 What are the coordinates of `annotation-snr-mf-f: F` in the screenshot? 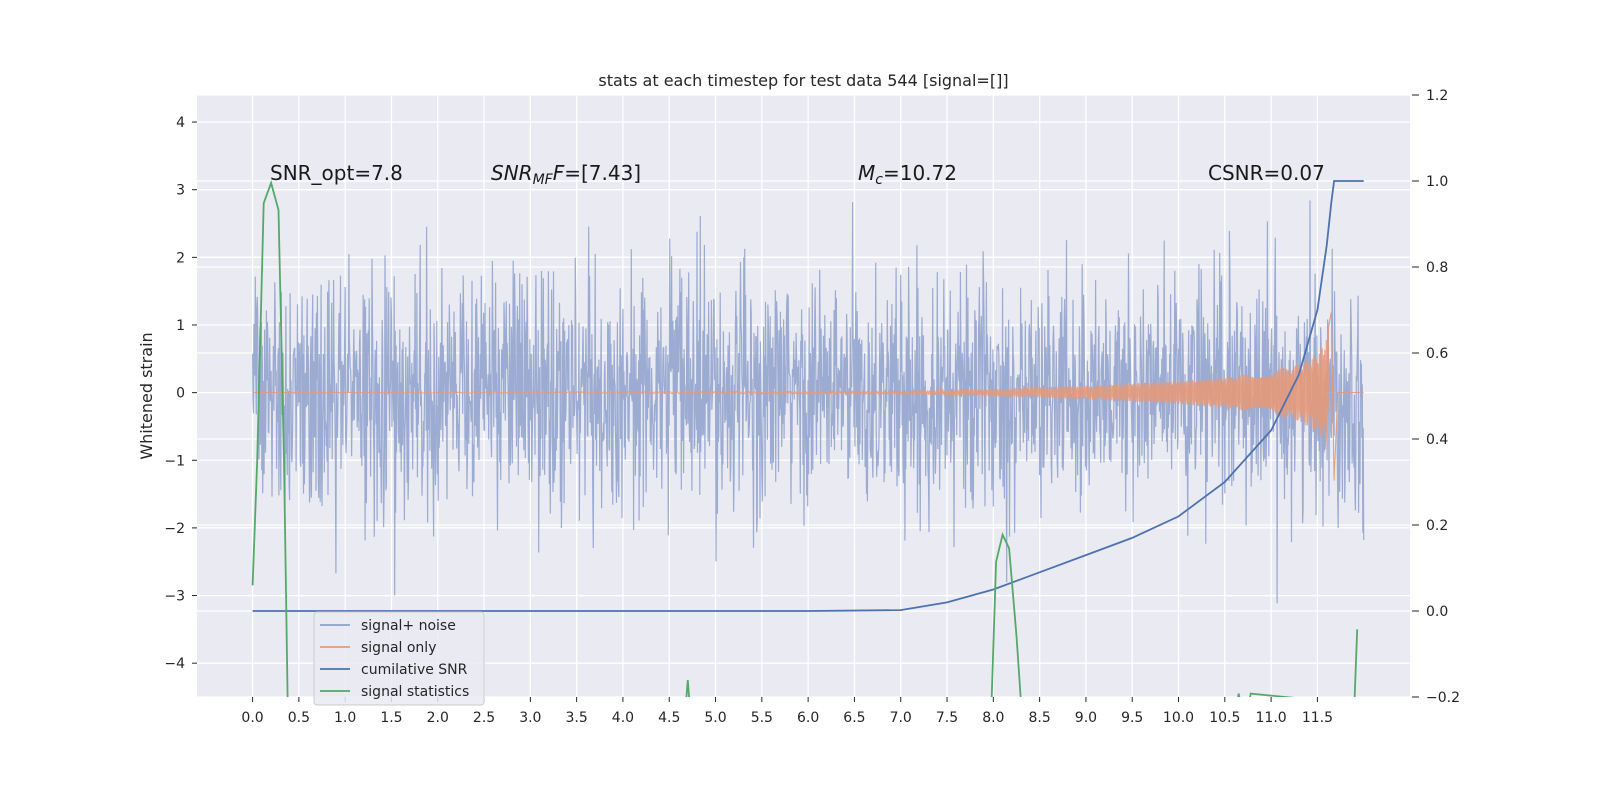 It's located at (559, 173).